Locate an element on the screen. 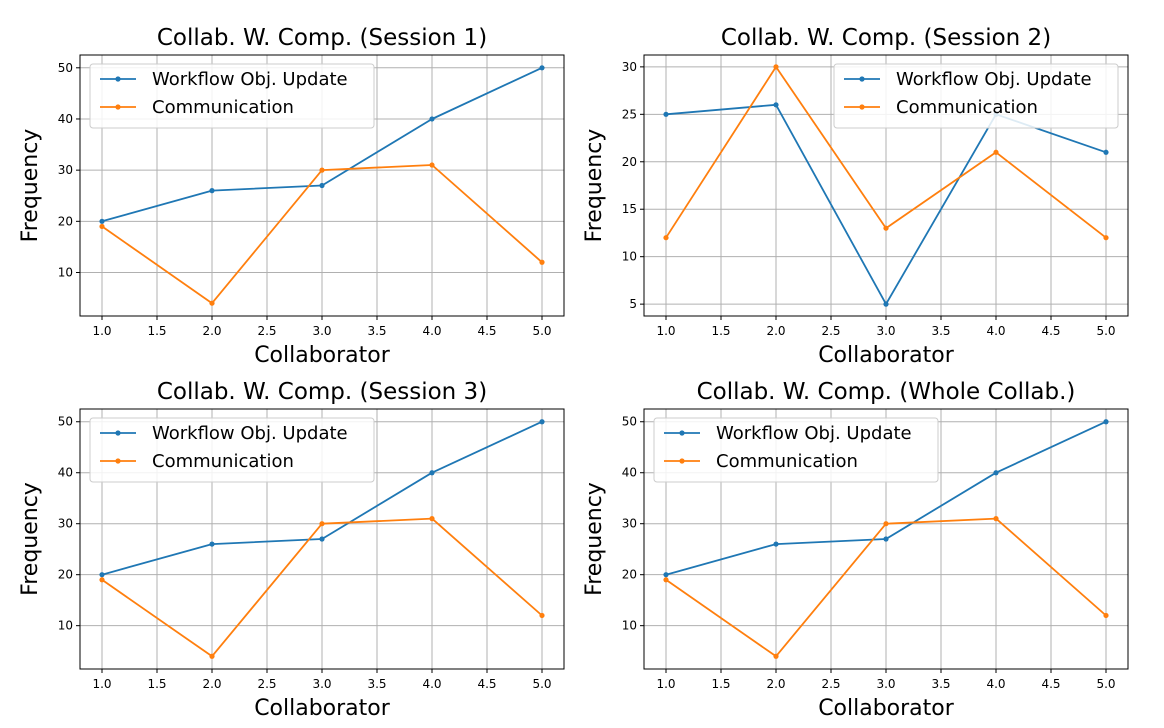 This screenshot has width=1164, height=728. y-tick-label: 15 is located at coordinates (629, 209).